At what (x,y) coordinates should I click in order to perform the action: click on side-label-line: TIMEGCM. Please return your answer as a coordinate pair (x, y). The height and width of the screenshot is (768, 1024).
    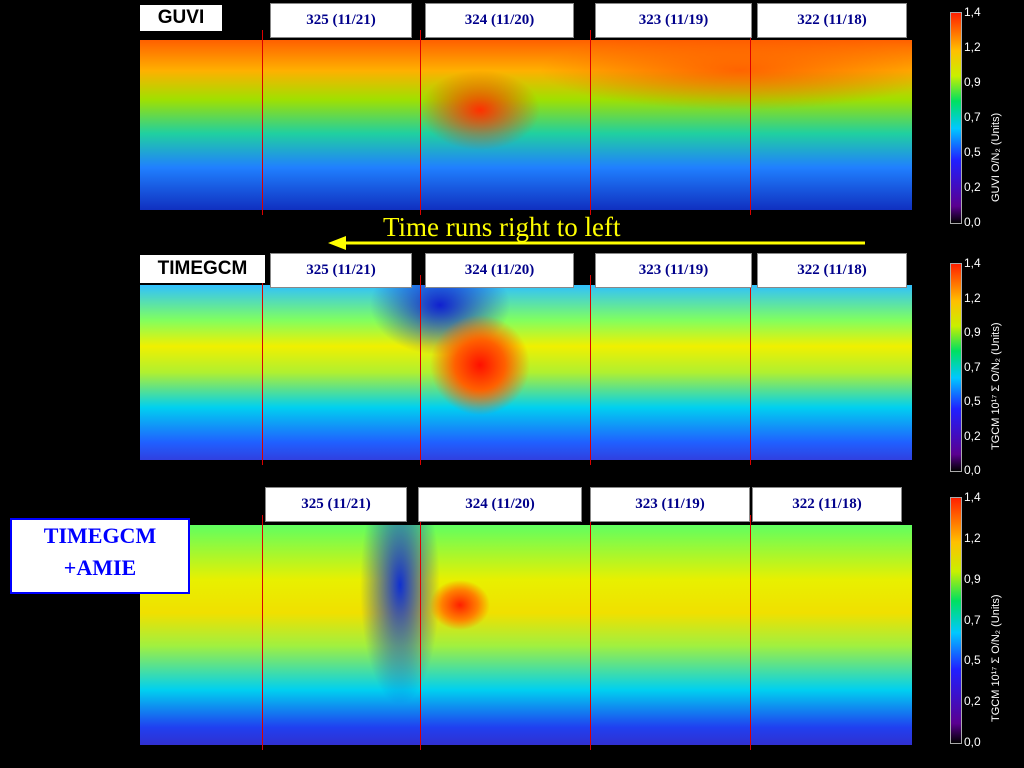
    Looking at the image, I should click on (100, 535).